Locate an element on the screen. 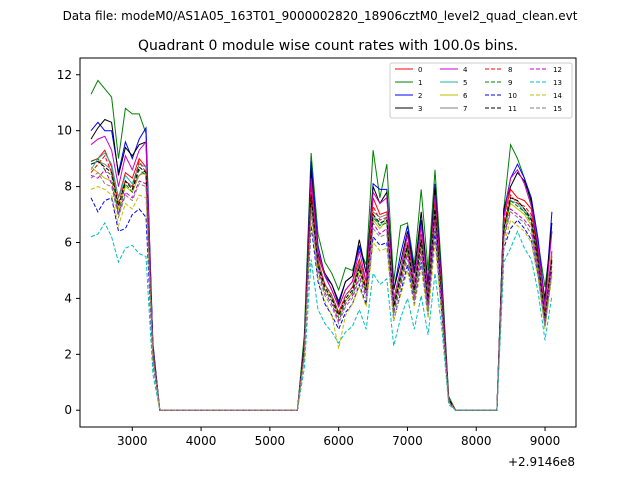  x-offset-label: +2.9146e8 is located at coordinates (541, 462).